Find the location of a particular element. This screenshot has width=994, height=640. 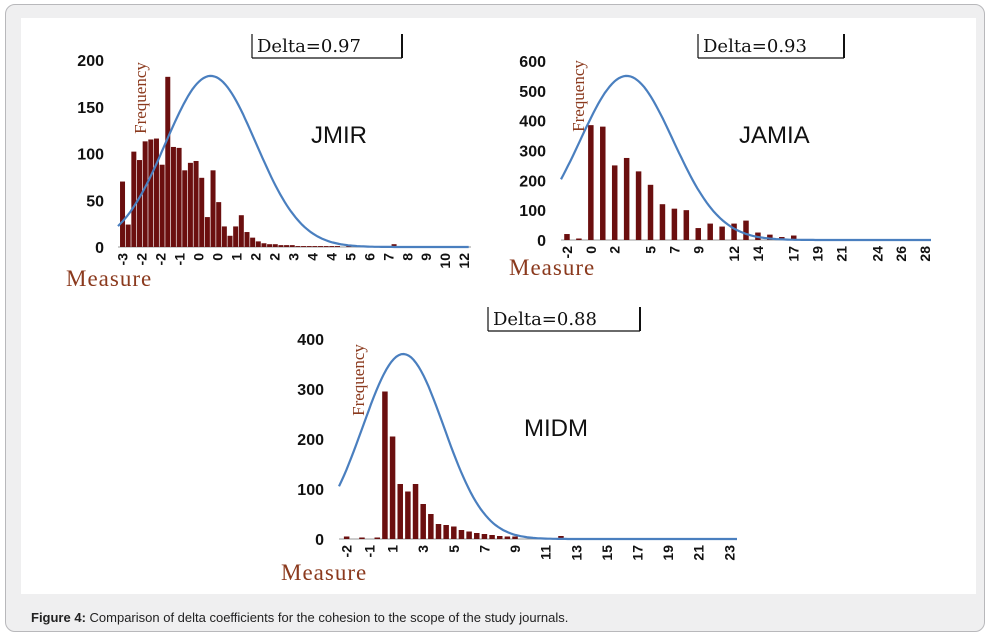

jamia-x-tick-label: 9 is located at coordinates (698, 250).